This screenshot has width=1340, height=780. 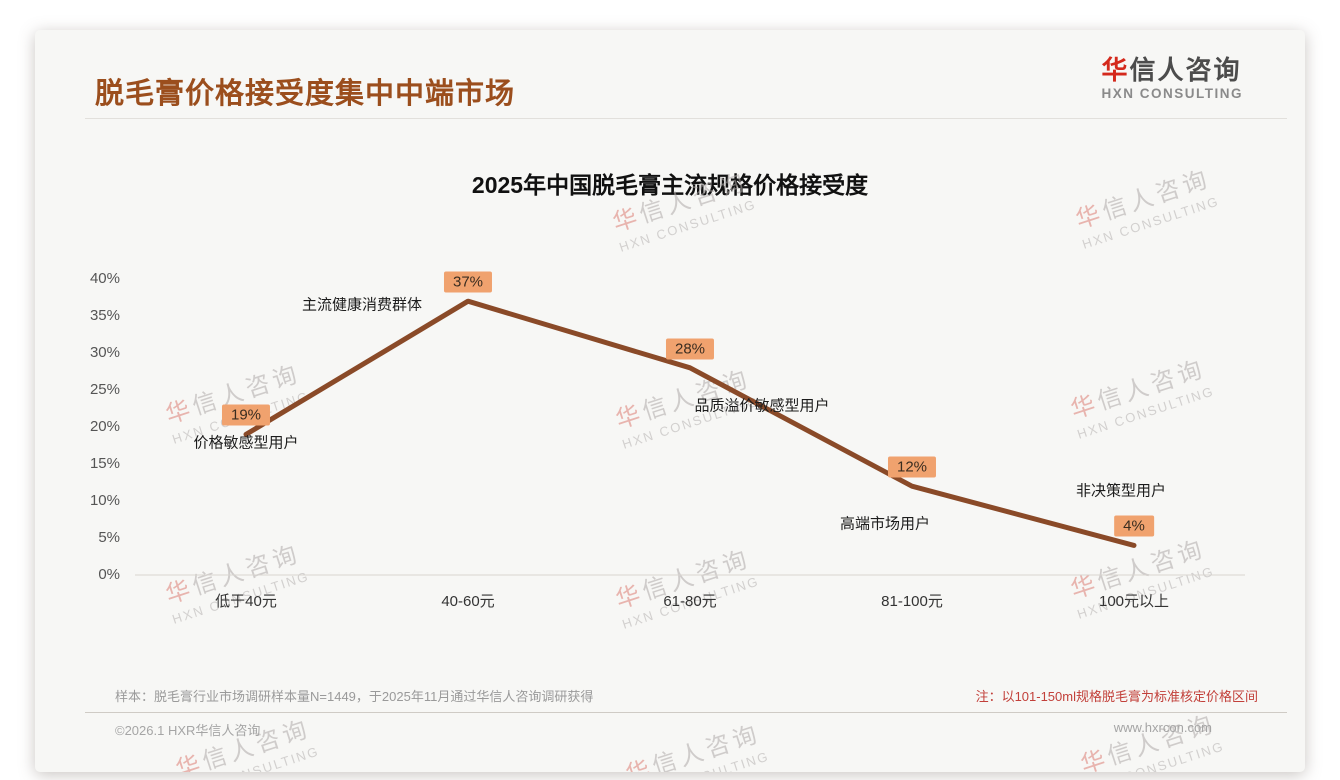 What do you see at coordinates (1172, 93) in the screenshot?
I see `brand-logo-en: HXN CONSULTING` at bounding box center [1172, 93].